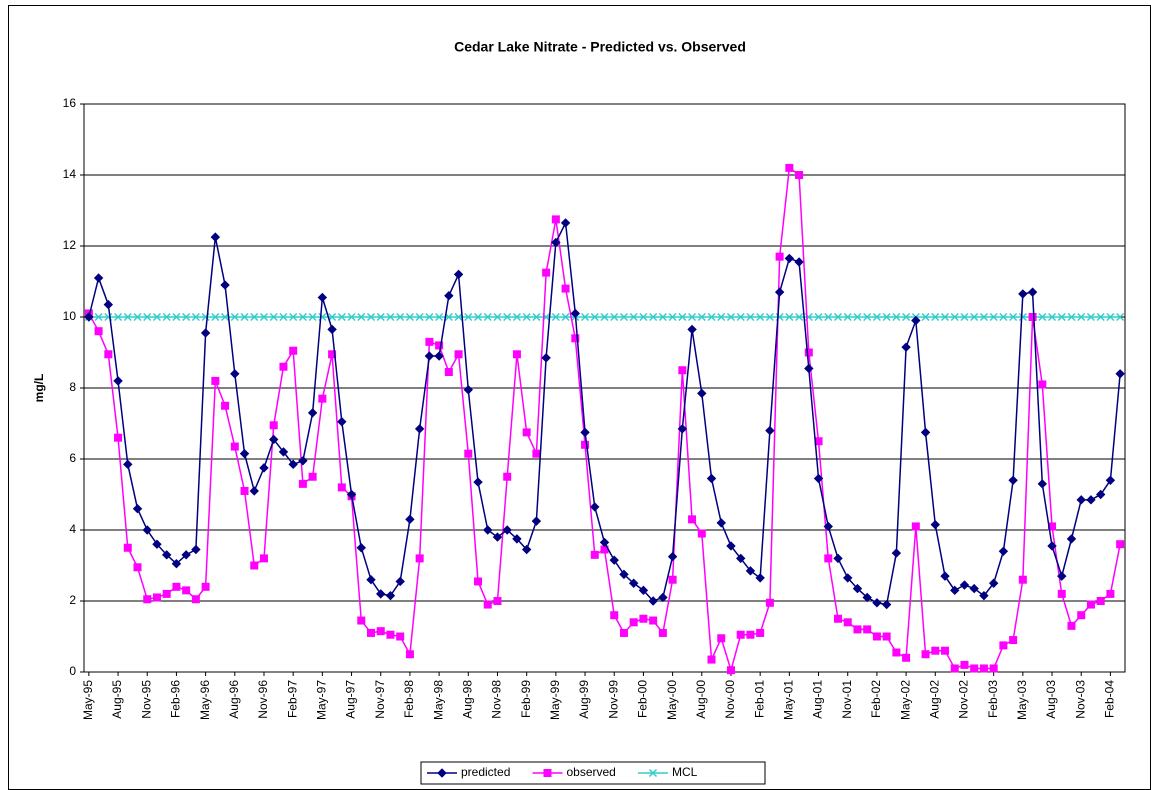 This screenshot has height=790, width=1151. What do you see at coordinates (847, 699) in the screenshot?
I see `x-tick-label: Nov-01` at bounding box center [847, 699].